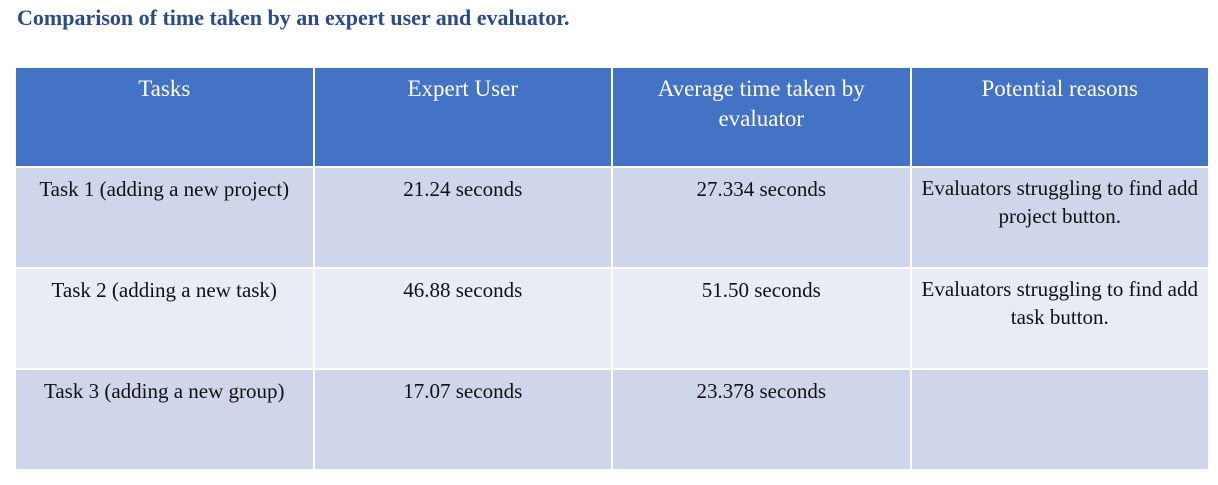 Image resolution: width=1218 pixels, height=485 pixels. What do you see at coordinates (761, 117) in the screenshot?
I see `header-average-time: Average time taken by evaluator` at bounding box center [761, 117].